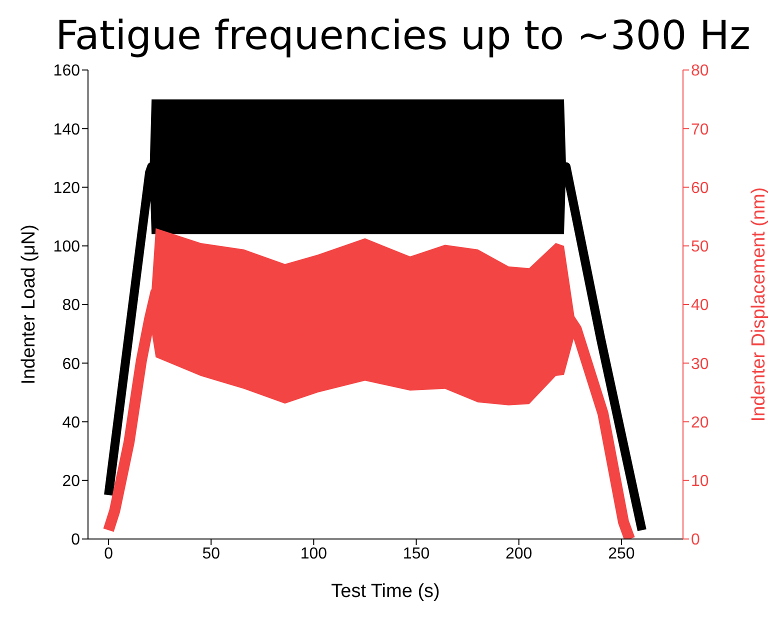  What do you see at coordinates (66, 71) in the screenshot?
I see `y-tick-label: 160` at bounding box center [66, 71].